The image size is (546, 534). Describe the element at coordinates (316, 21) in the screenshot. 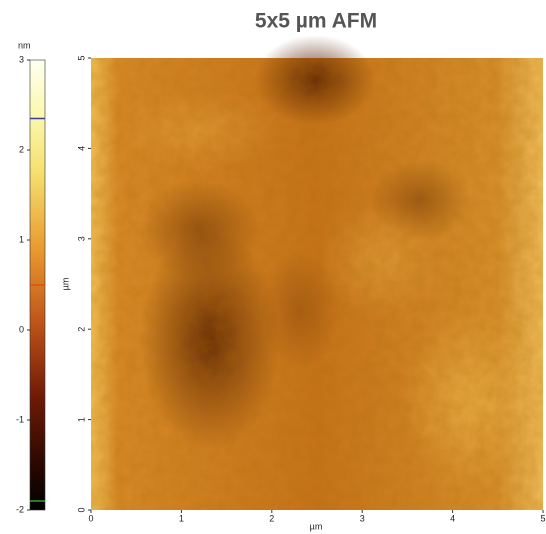

I see `chart-title: 5x5 µm AFM` at that location.